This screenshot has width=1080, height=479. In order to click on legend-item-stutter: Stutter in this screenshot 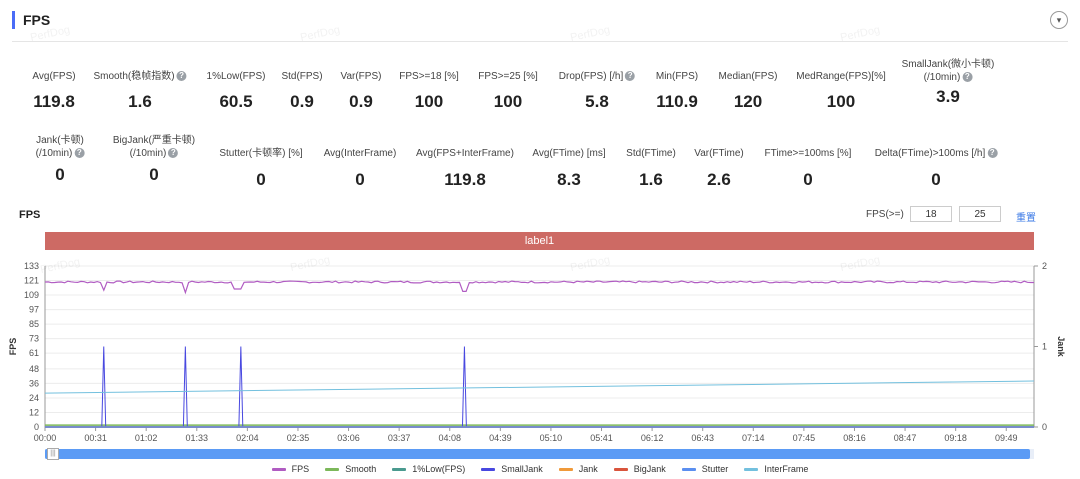, I will do `click(704, 469)`.